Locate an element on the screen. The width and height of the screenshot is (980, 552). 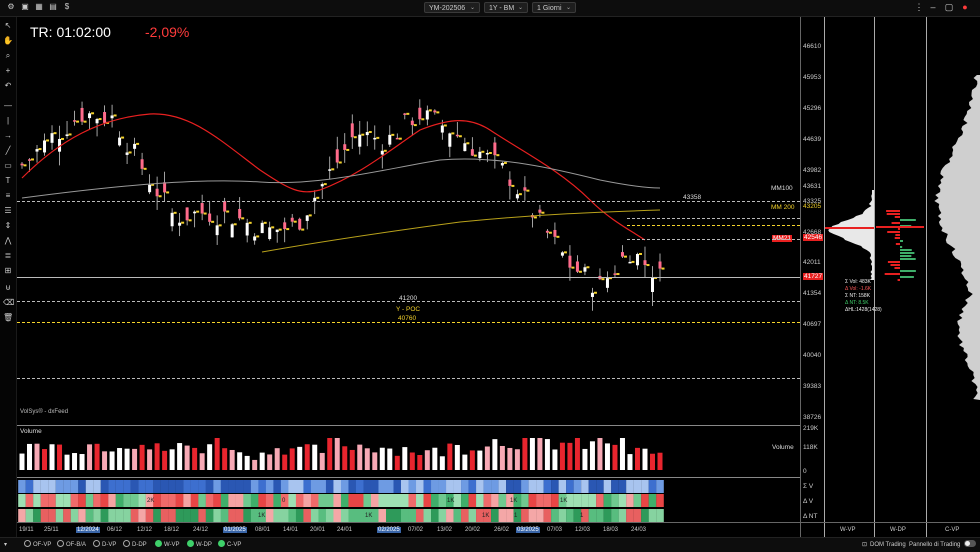
channel-icon: ≡ is located at coordinates (8, 195).